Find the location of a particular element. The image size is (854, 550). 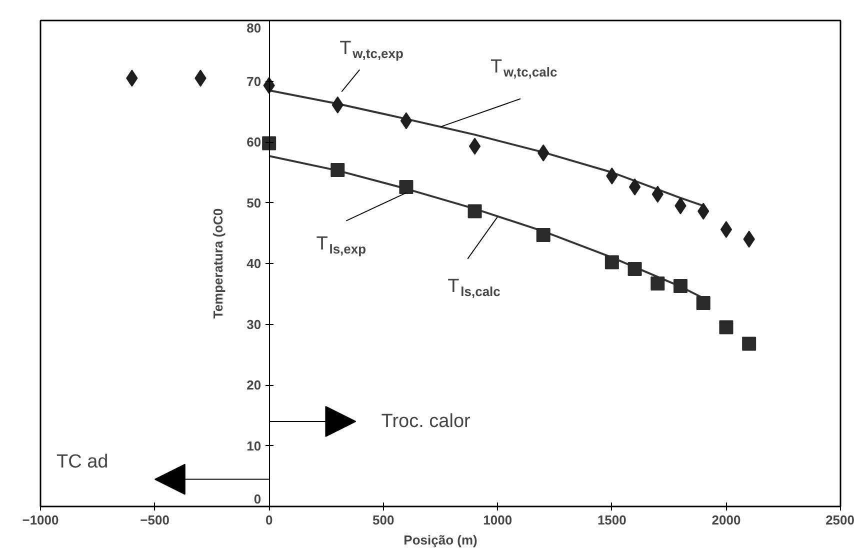

annotation: Troc. calor is located at coordinates (426, 421).